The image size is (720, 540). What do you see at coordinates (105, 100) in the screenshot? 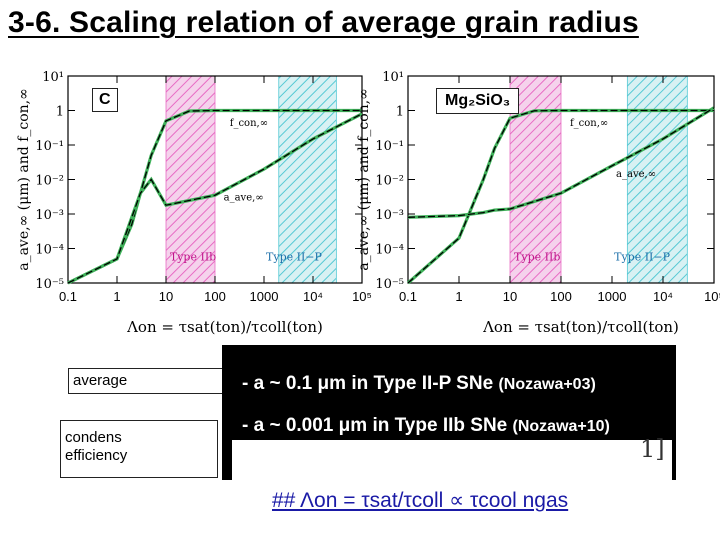
I see `species-label-c: C` at bounding box center [105, 100].